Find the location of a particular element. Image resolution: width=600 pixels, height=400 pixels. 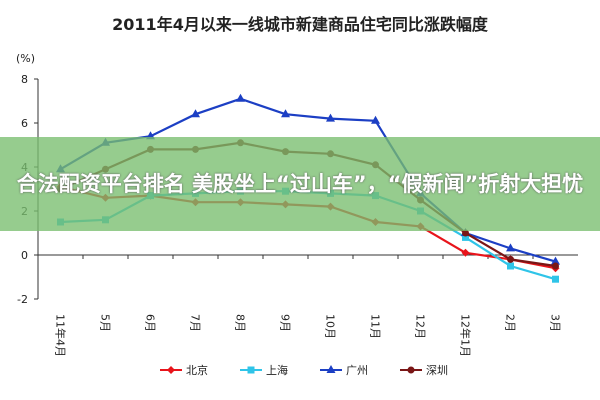

y-tick-label: 8 is located at coordinates (24, 79).